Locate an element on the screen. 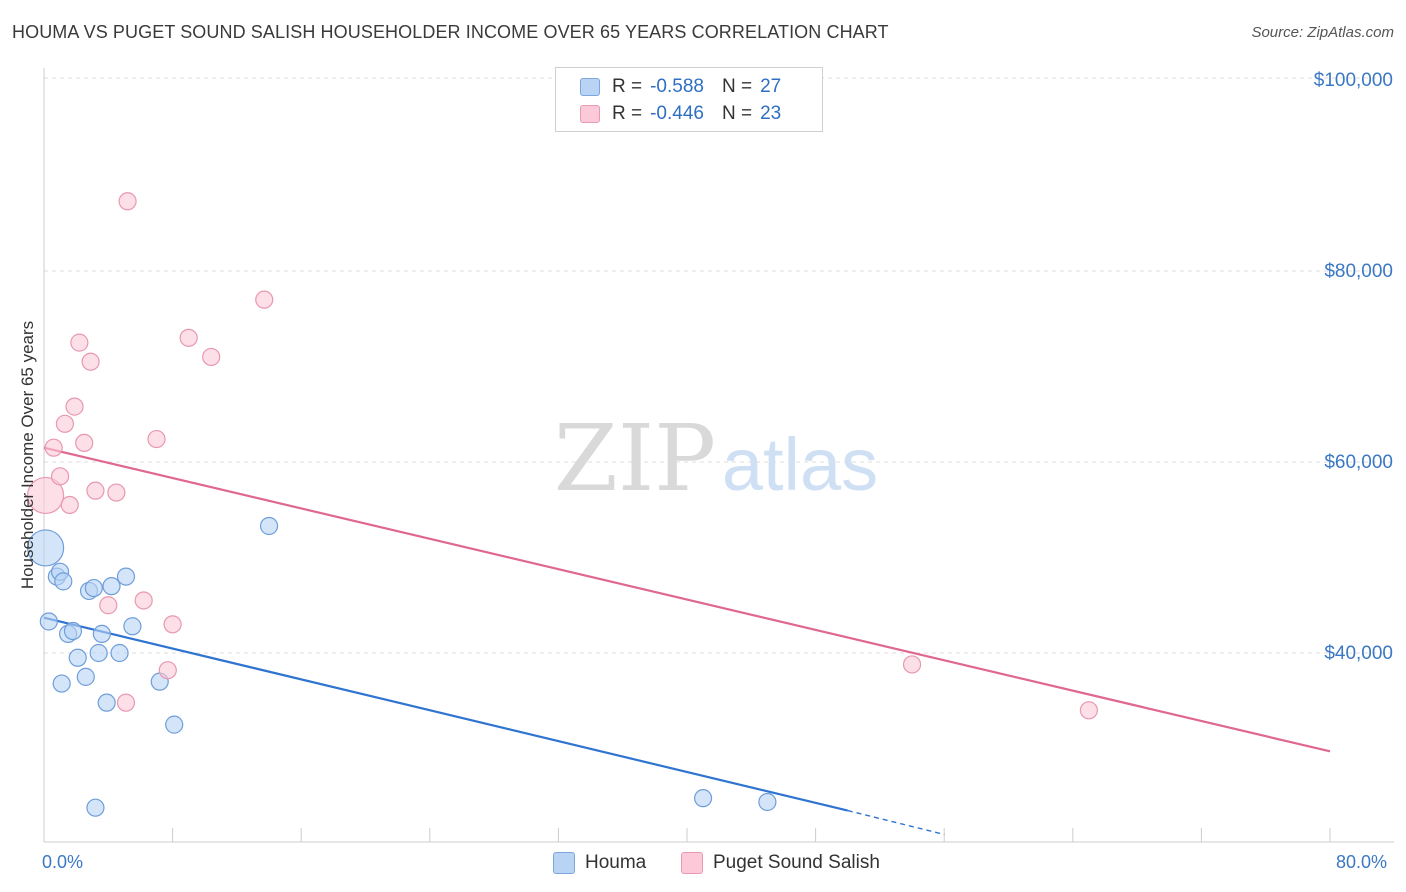 Image resolution: width=1406 pixels, height=892 pixels. legend-row-houma: R = -0.588 N = 27 is located at coordinates (680, 87).